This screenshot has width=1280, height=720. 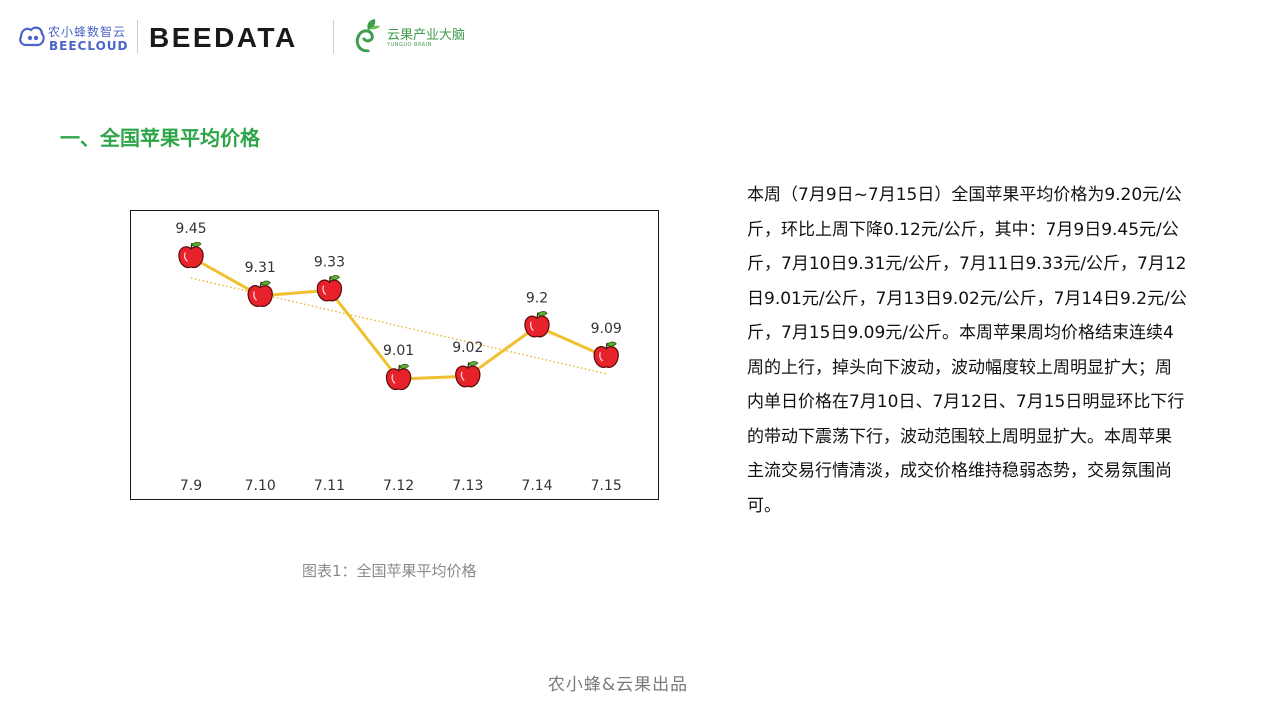 What do you see at coordinates (467, 486) in the screenshot?
I see `x-tick-label: 7.13` at bounding box center [467, 486].